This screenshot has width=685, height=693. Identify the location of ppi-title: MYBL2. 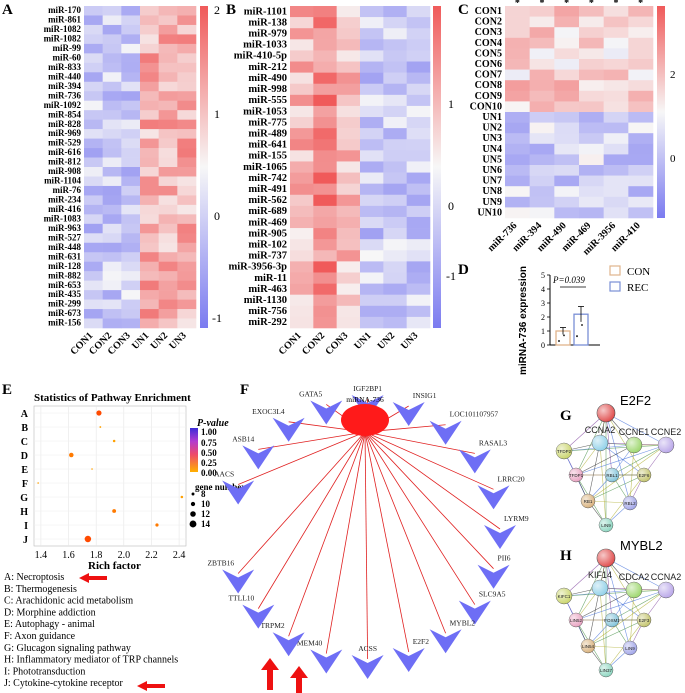
(641, 545).